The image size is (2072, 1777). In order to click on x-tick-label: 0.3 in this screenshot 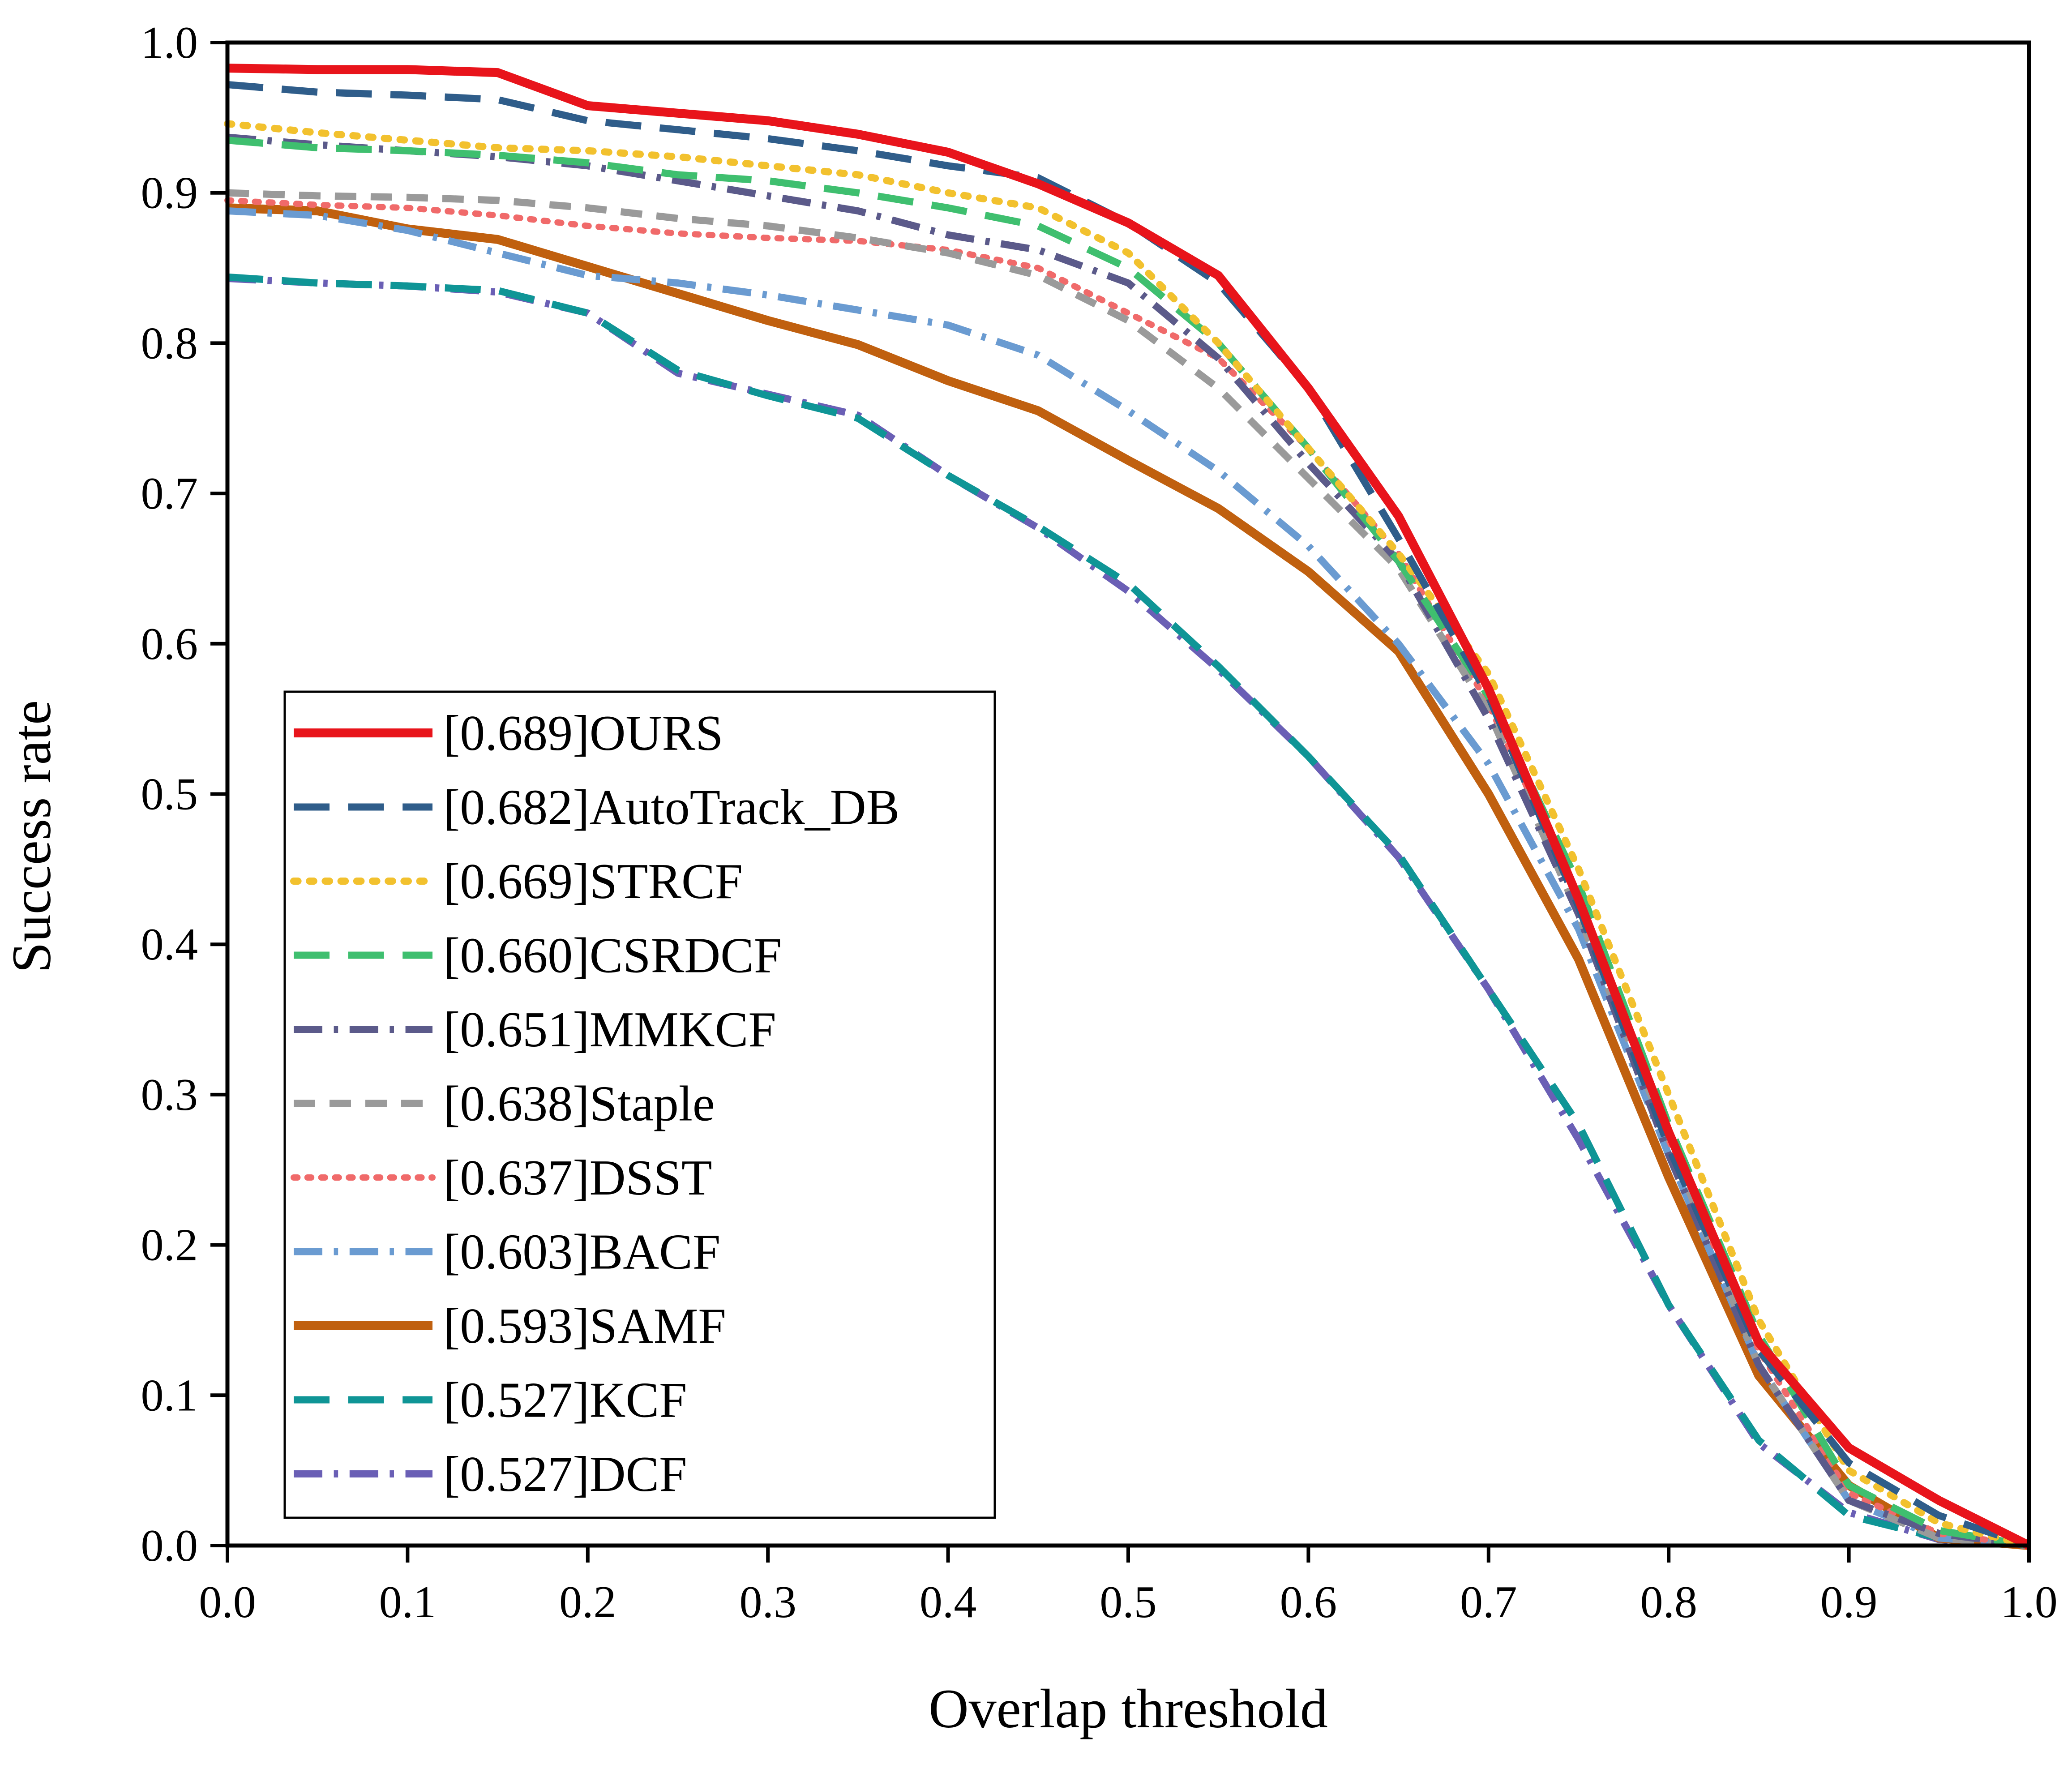, I will do `click(767, 1602)`.